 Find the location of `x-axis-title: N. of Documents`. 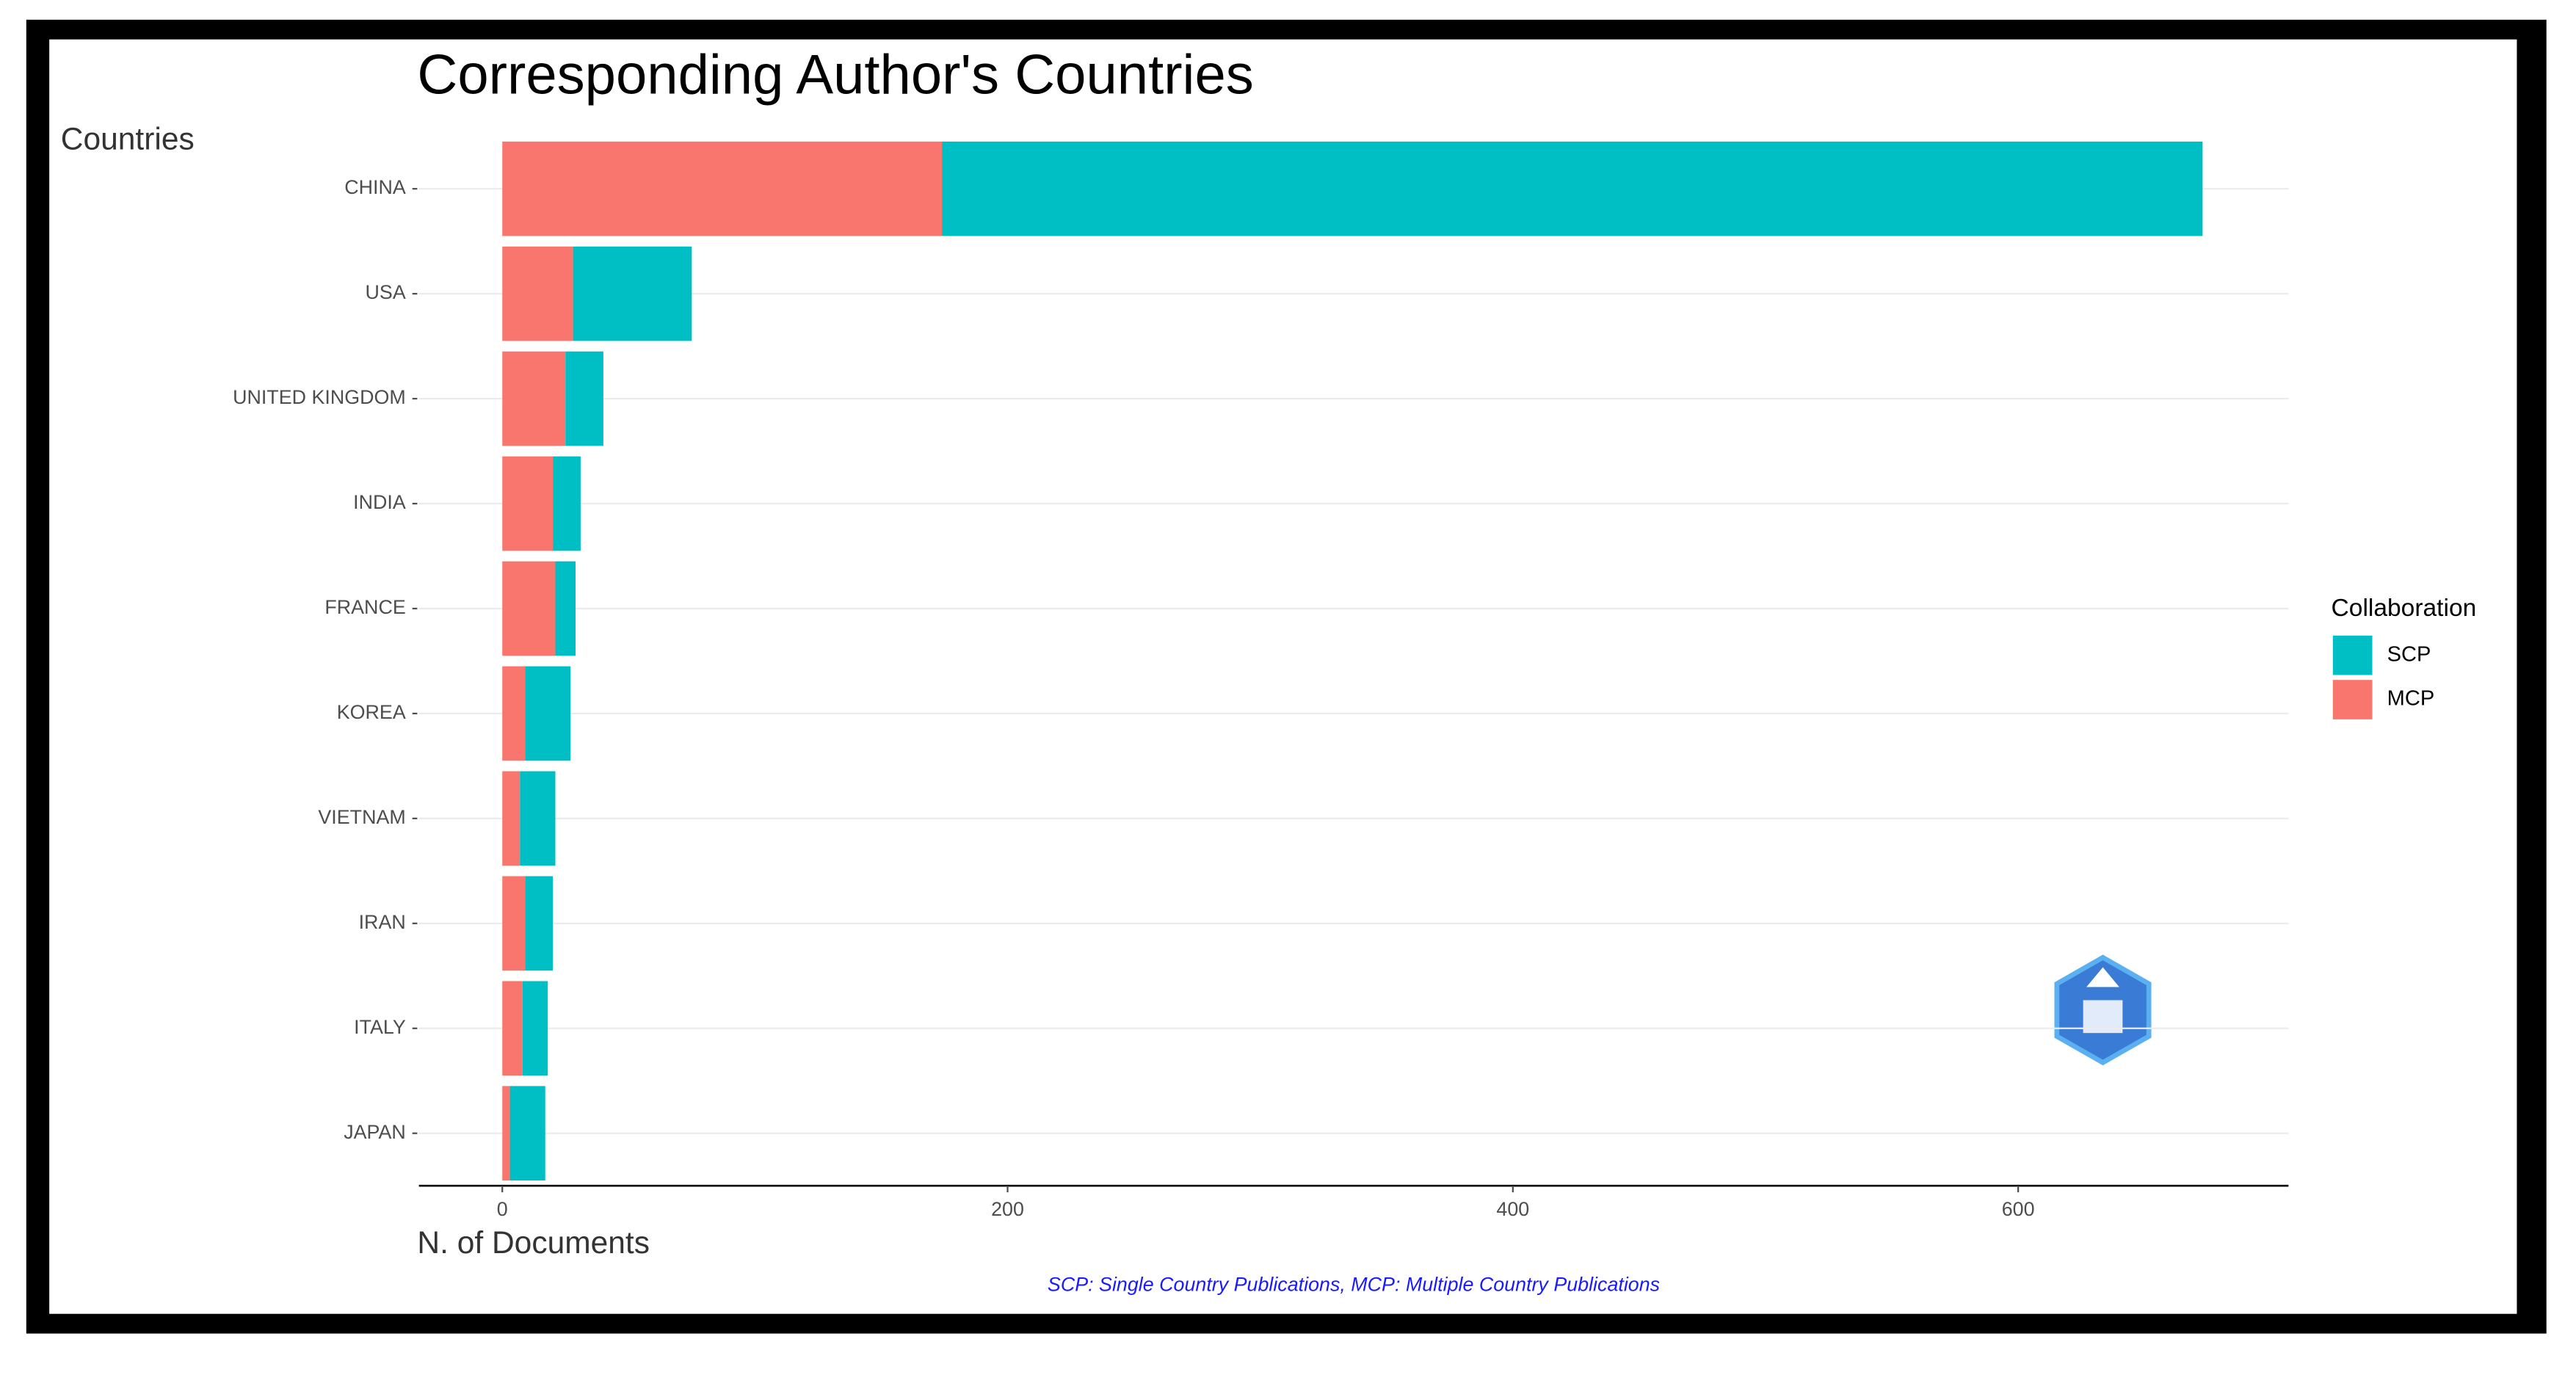

x-axis-title: N. of Documents is located at coordinates (534, 1243).